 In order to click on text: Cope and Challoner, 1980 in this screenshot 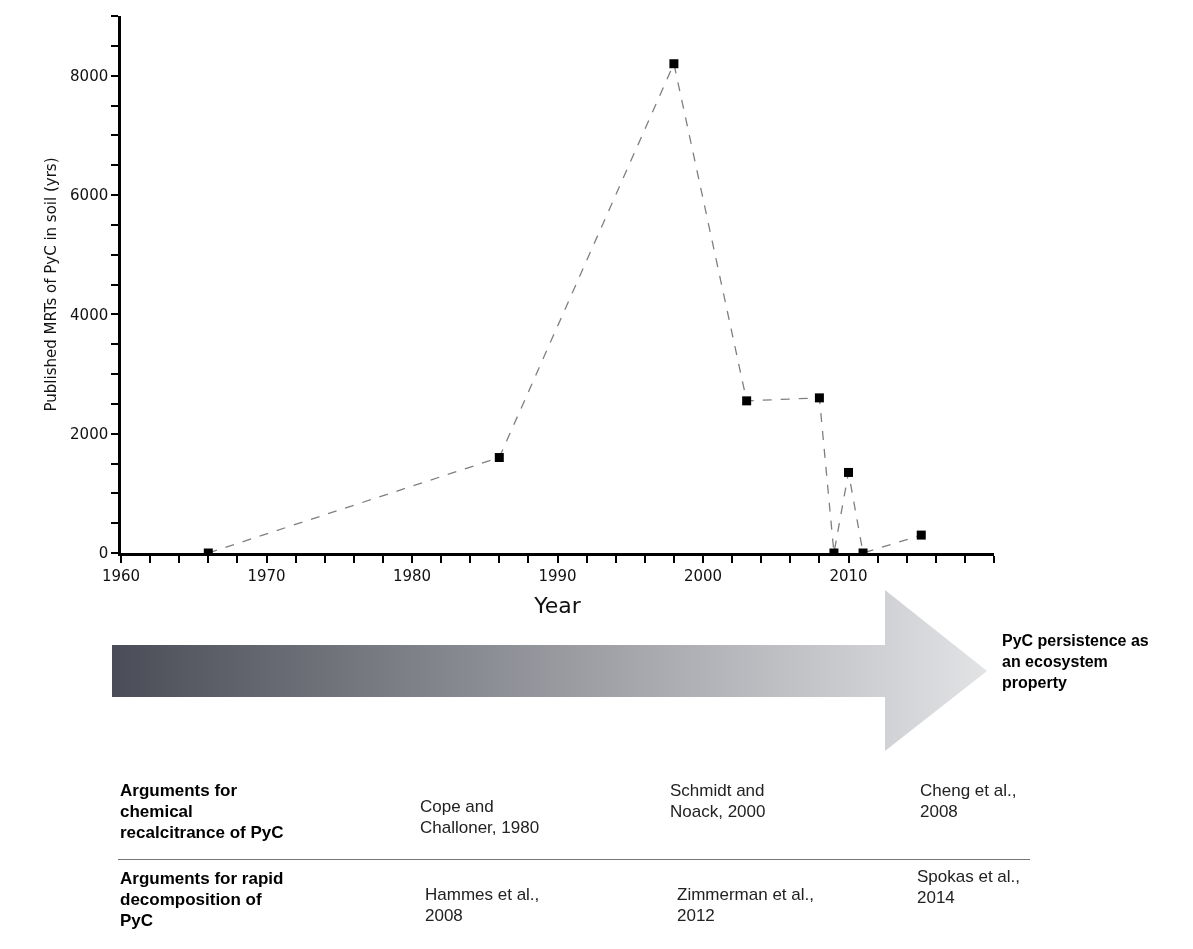, I will do `click(480, 817)`.